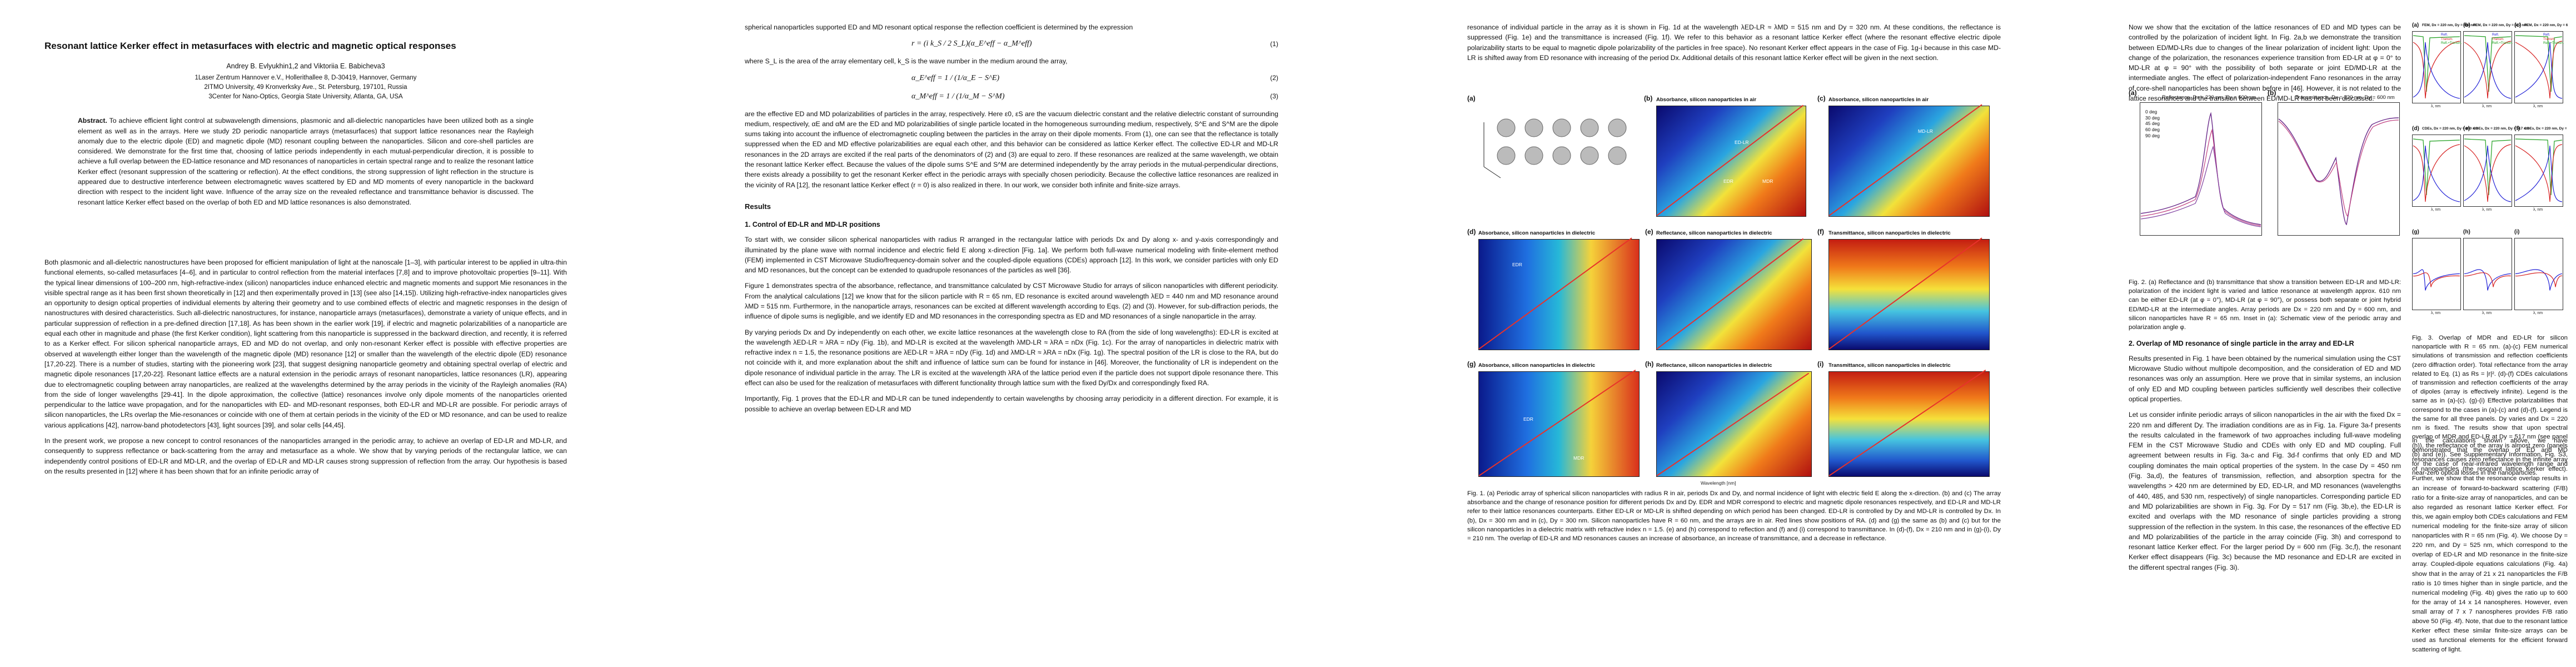  I want to click on fig1-g-label-2: EDR, so click(1528, 419).